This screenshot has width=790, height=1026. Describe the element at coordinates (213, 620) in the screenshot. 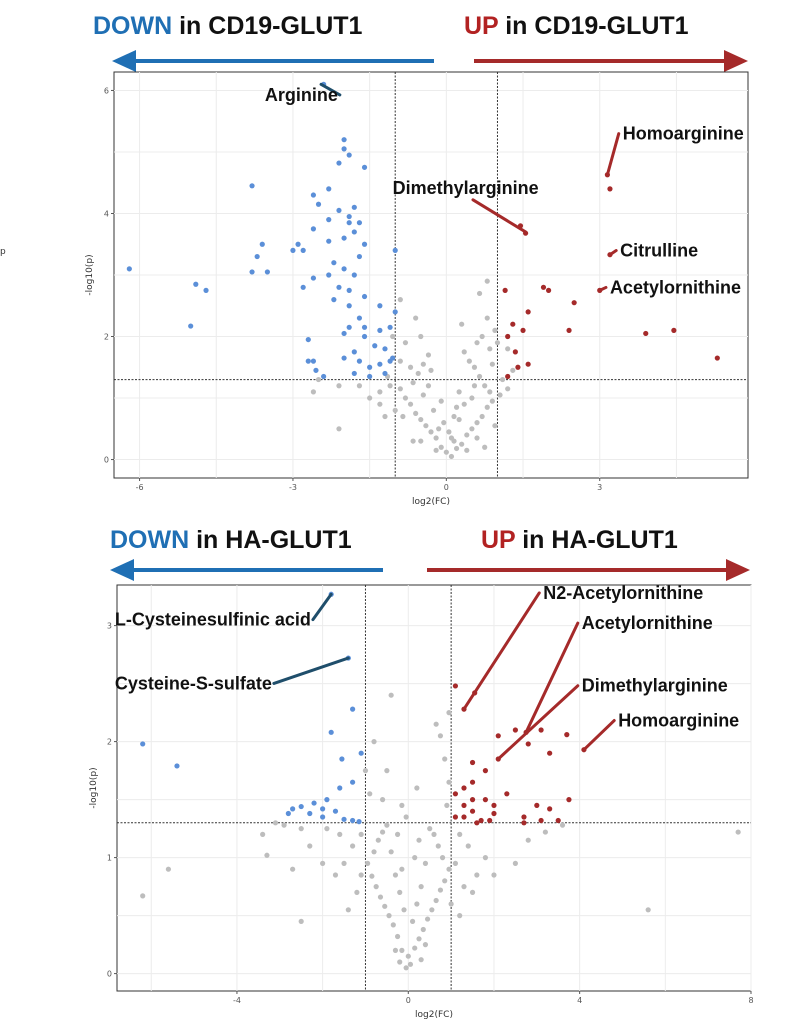

I see `metabolite-label: L-Cysteinesulfinic acid` at that location.